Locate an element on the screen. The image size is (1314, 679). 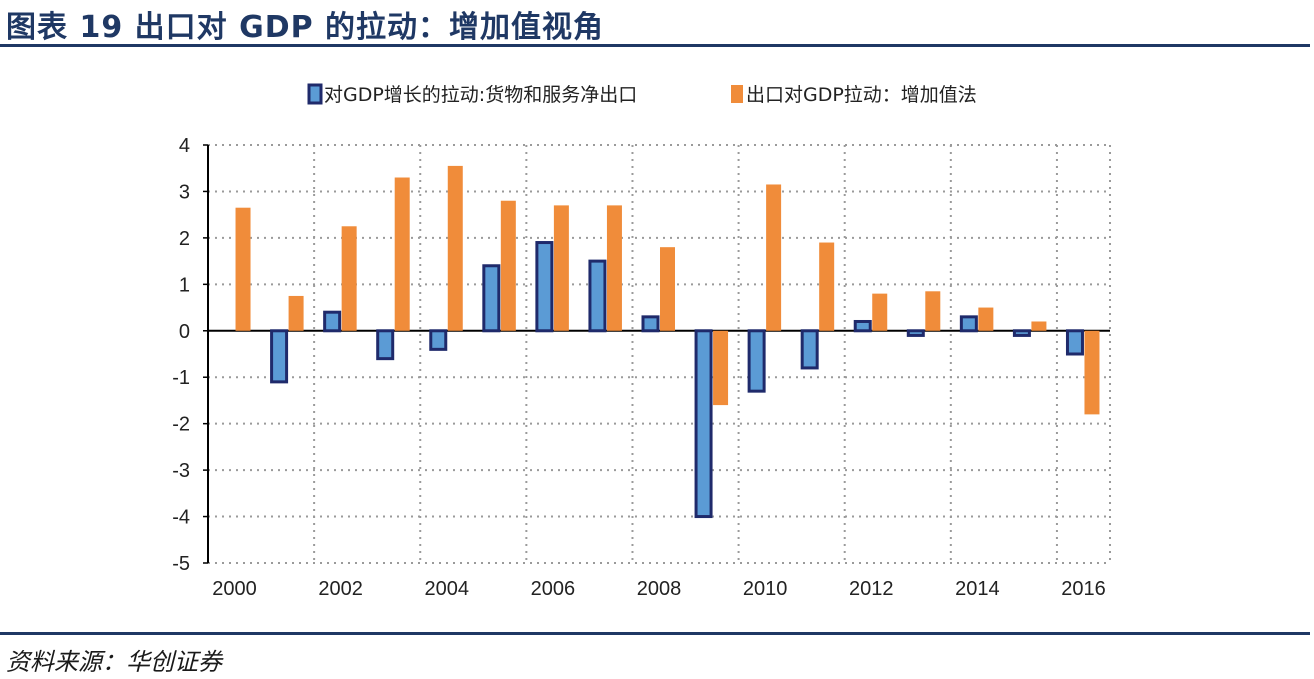
bar-net-export-2015 is located at coordinates (1021, 333).